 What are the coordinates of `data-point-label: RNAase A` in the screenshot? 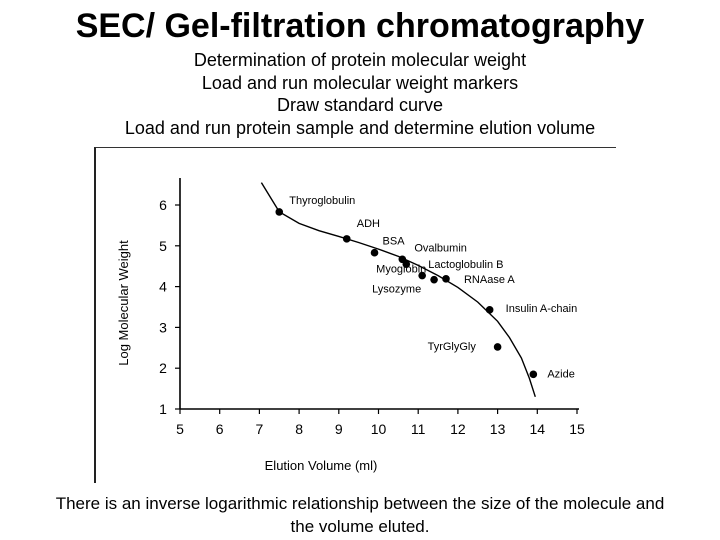 It's located at (489, 280).